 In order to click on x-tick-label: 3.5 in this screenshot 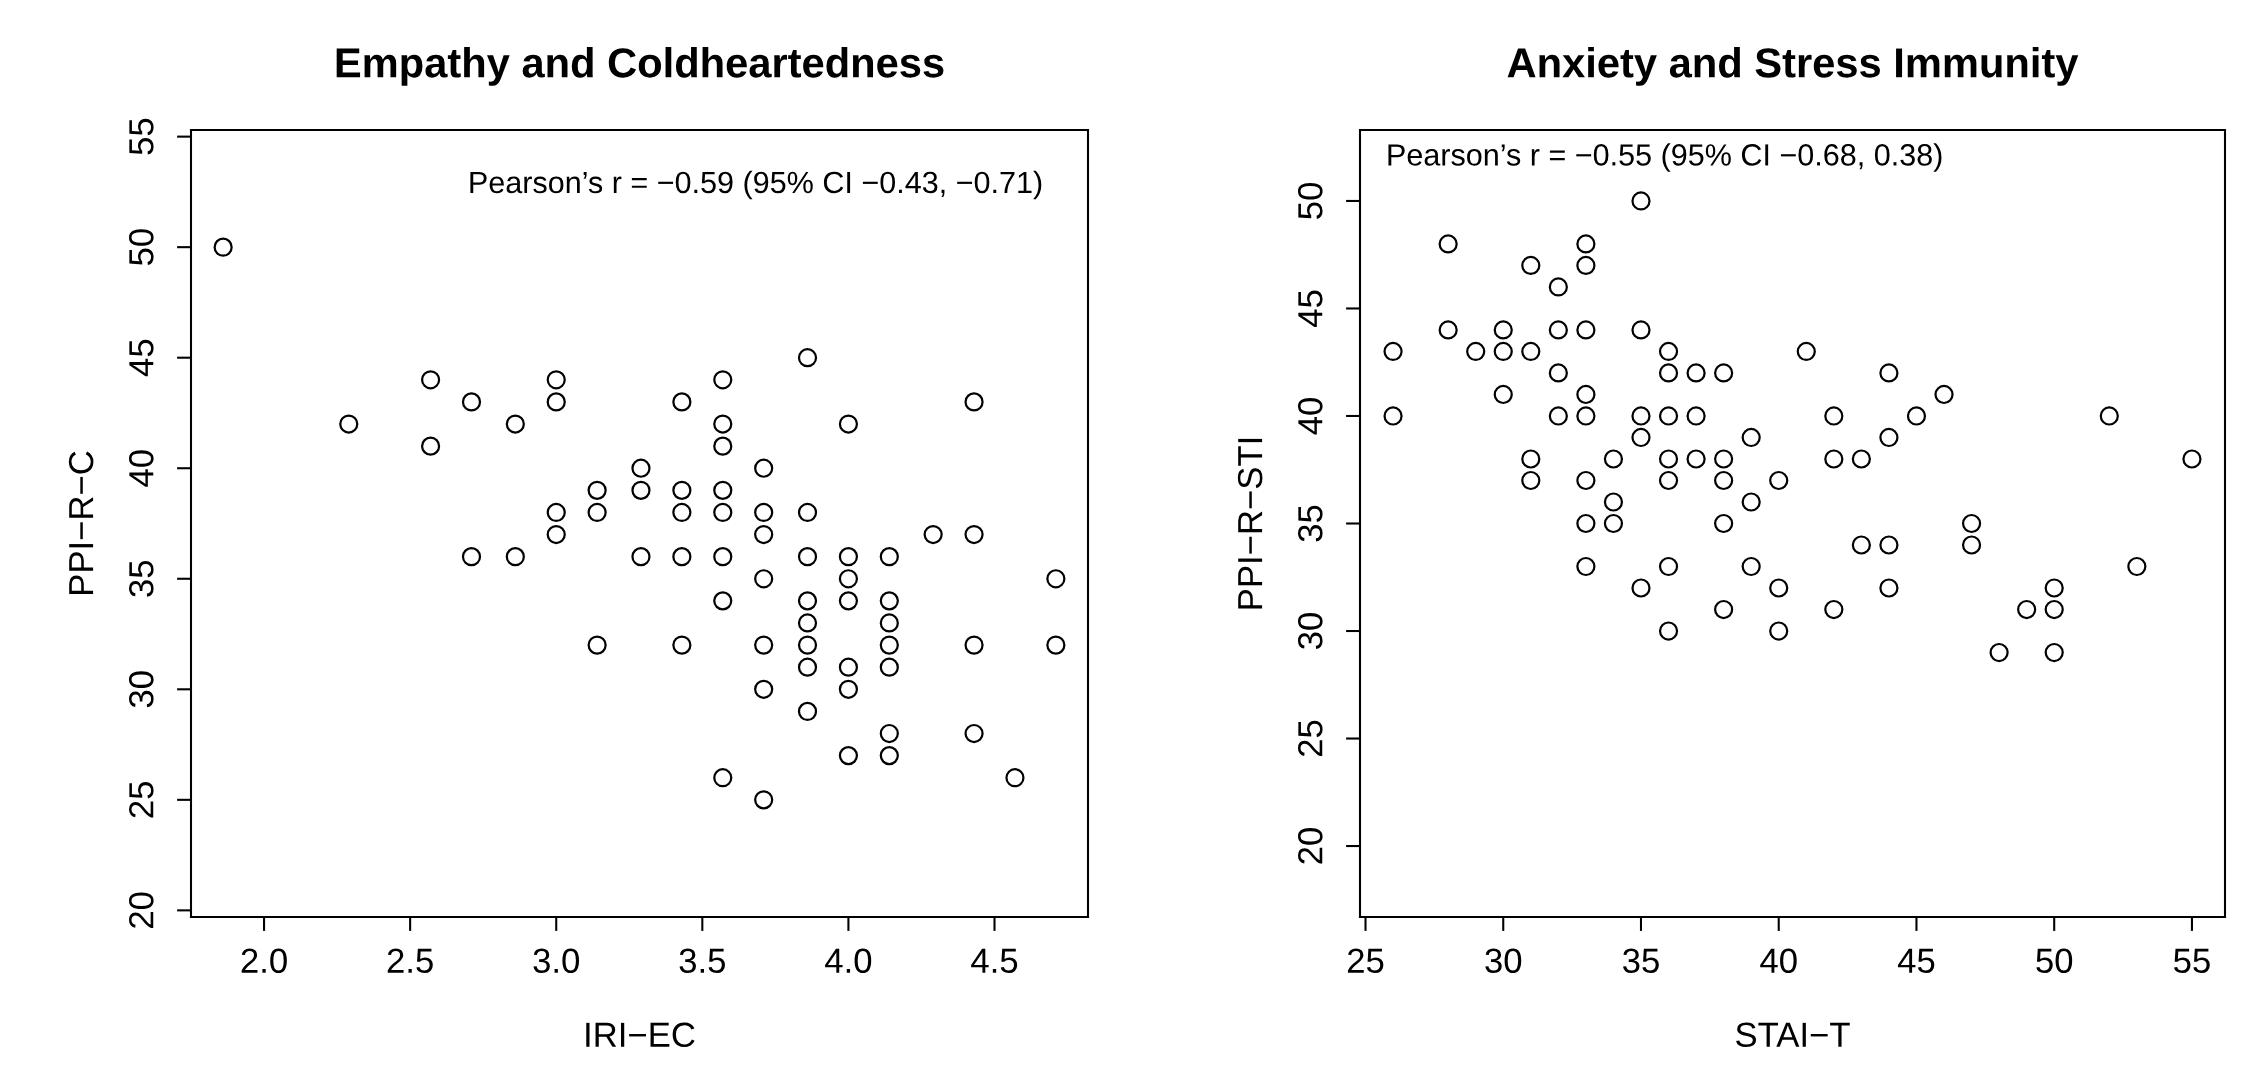, I will do `click(702, 961)`.